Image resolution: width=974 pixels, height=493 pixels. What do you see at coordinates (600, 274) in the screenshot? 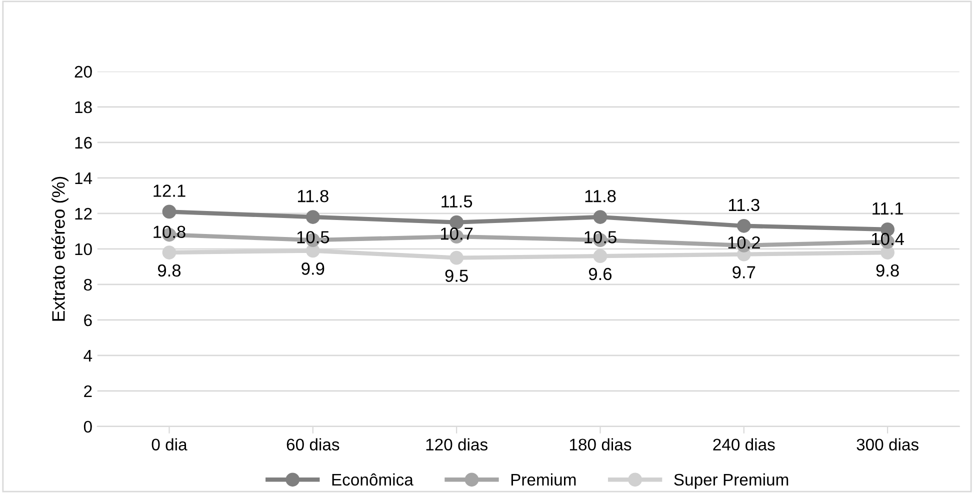
I see `data-label: 9.6` at bounding box center [600, 274].